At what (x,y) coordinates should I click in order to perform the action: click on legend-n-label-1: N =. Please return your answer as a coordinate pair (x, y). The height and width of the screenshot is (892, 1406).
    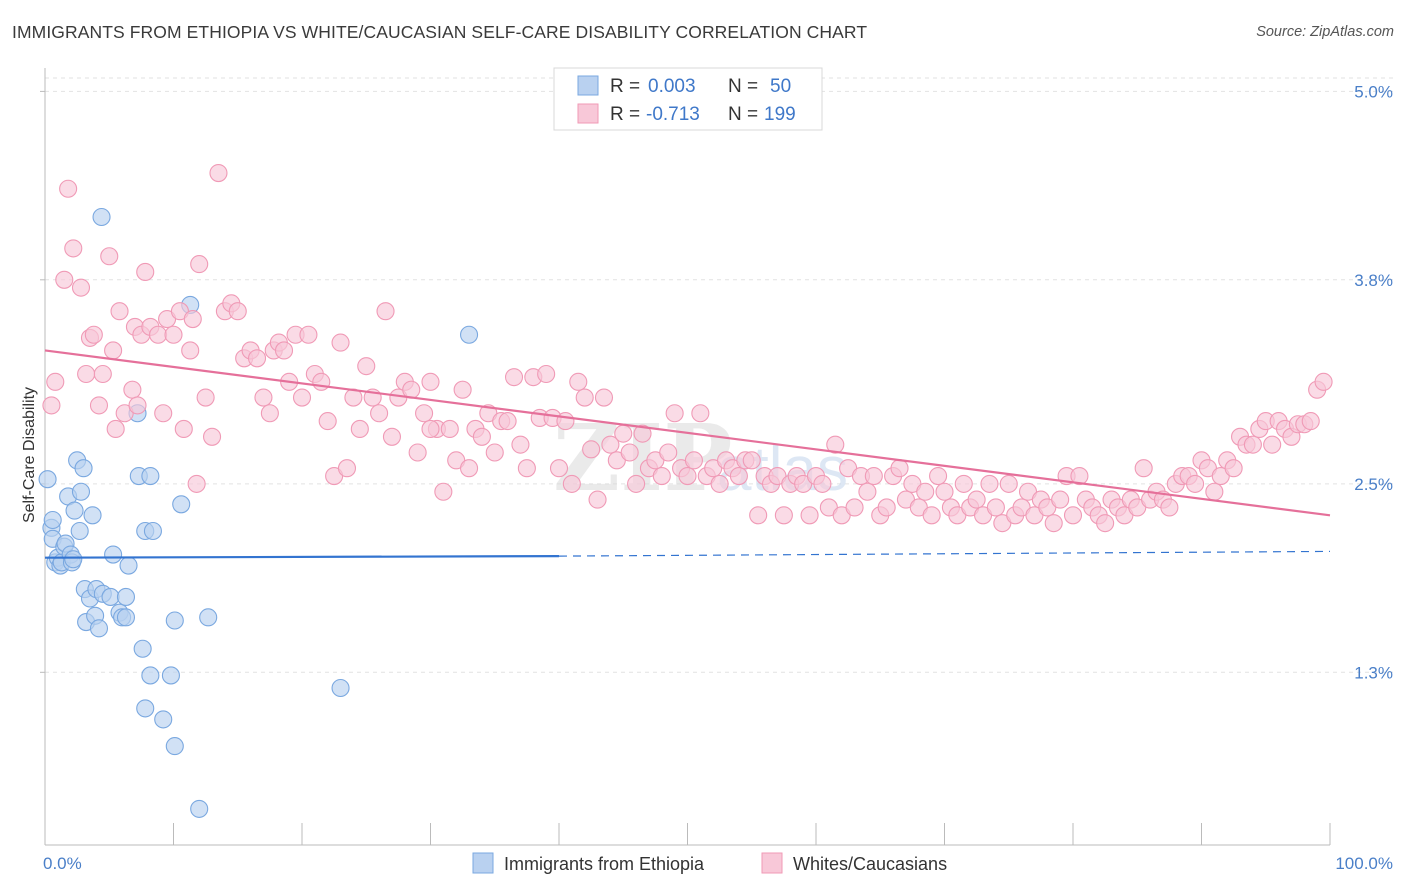
    Looking at the image, I should click on (743, 86).